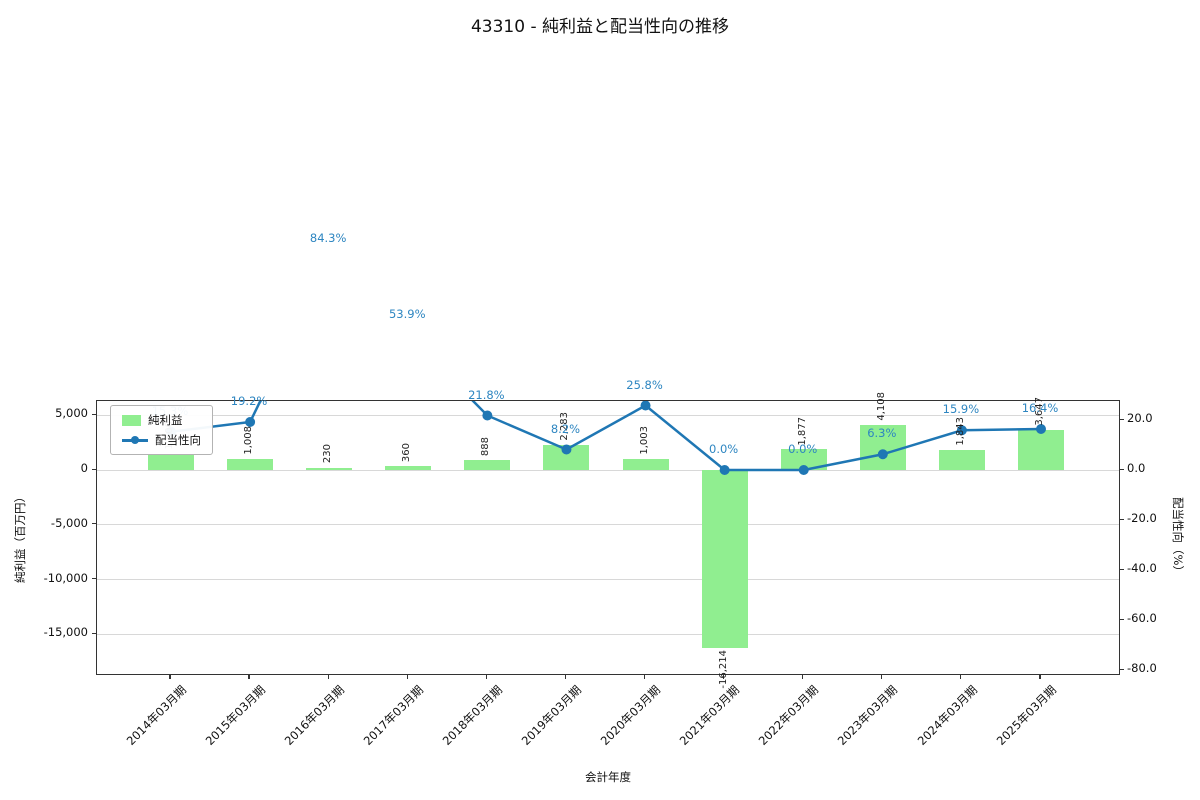  What do you see at coordinates (600, 27) in the screenshot?
I see `chart-title: 43310 - 純利益と配当性向の推移` at bounding box center [600, 27].